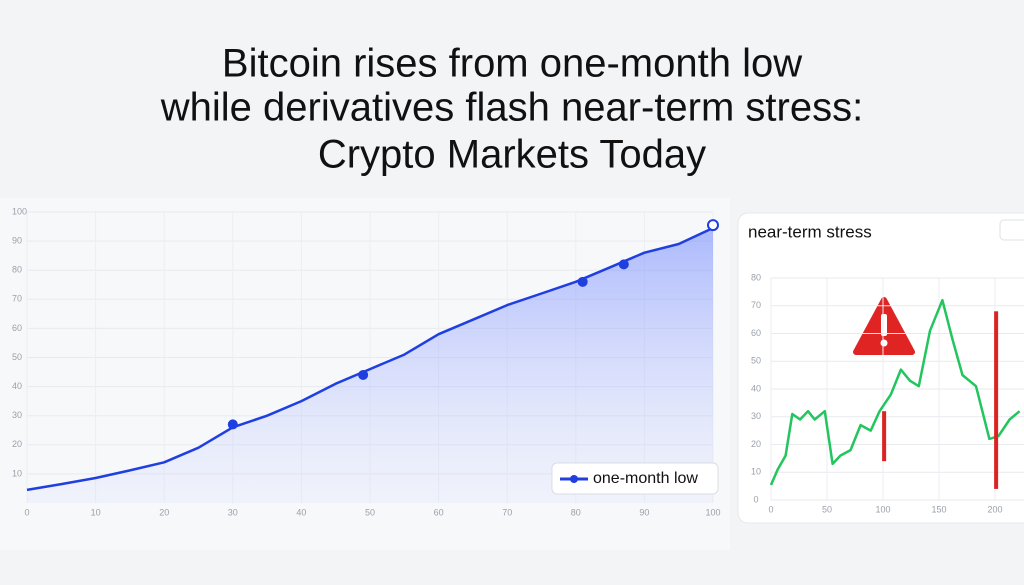 This screenshot has height=585, width=1024. What do you see at coordinates (233, 512) in the screenshot?
I see `x-tick-label: 30` at bounding box center [233, 512].